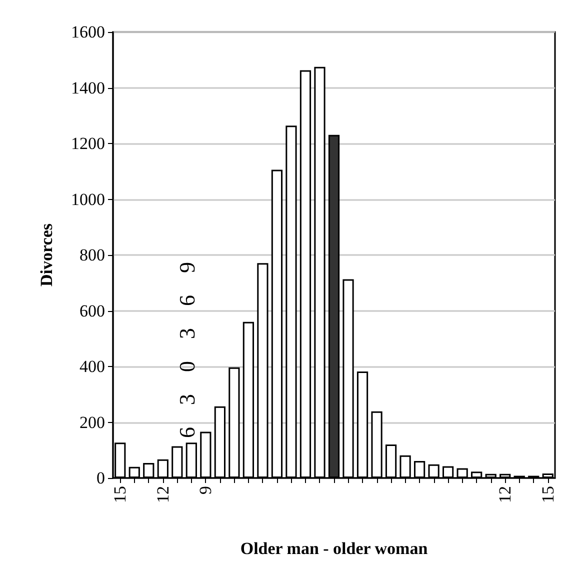 The width and height of the screenshot is (572, 570). What do you see at coordinates (88, 143) in the screenshot?
I see `y-tick-label: 1200` at bounding box center [88, 143].